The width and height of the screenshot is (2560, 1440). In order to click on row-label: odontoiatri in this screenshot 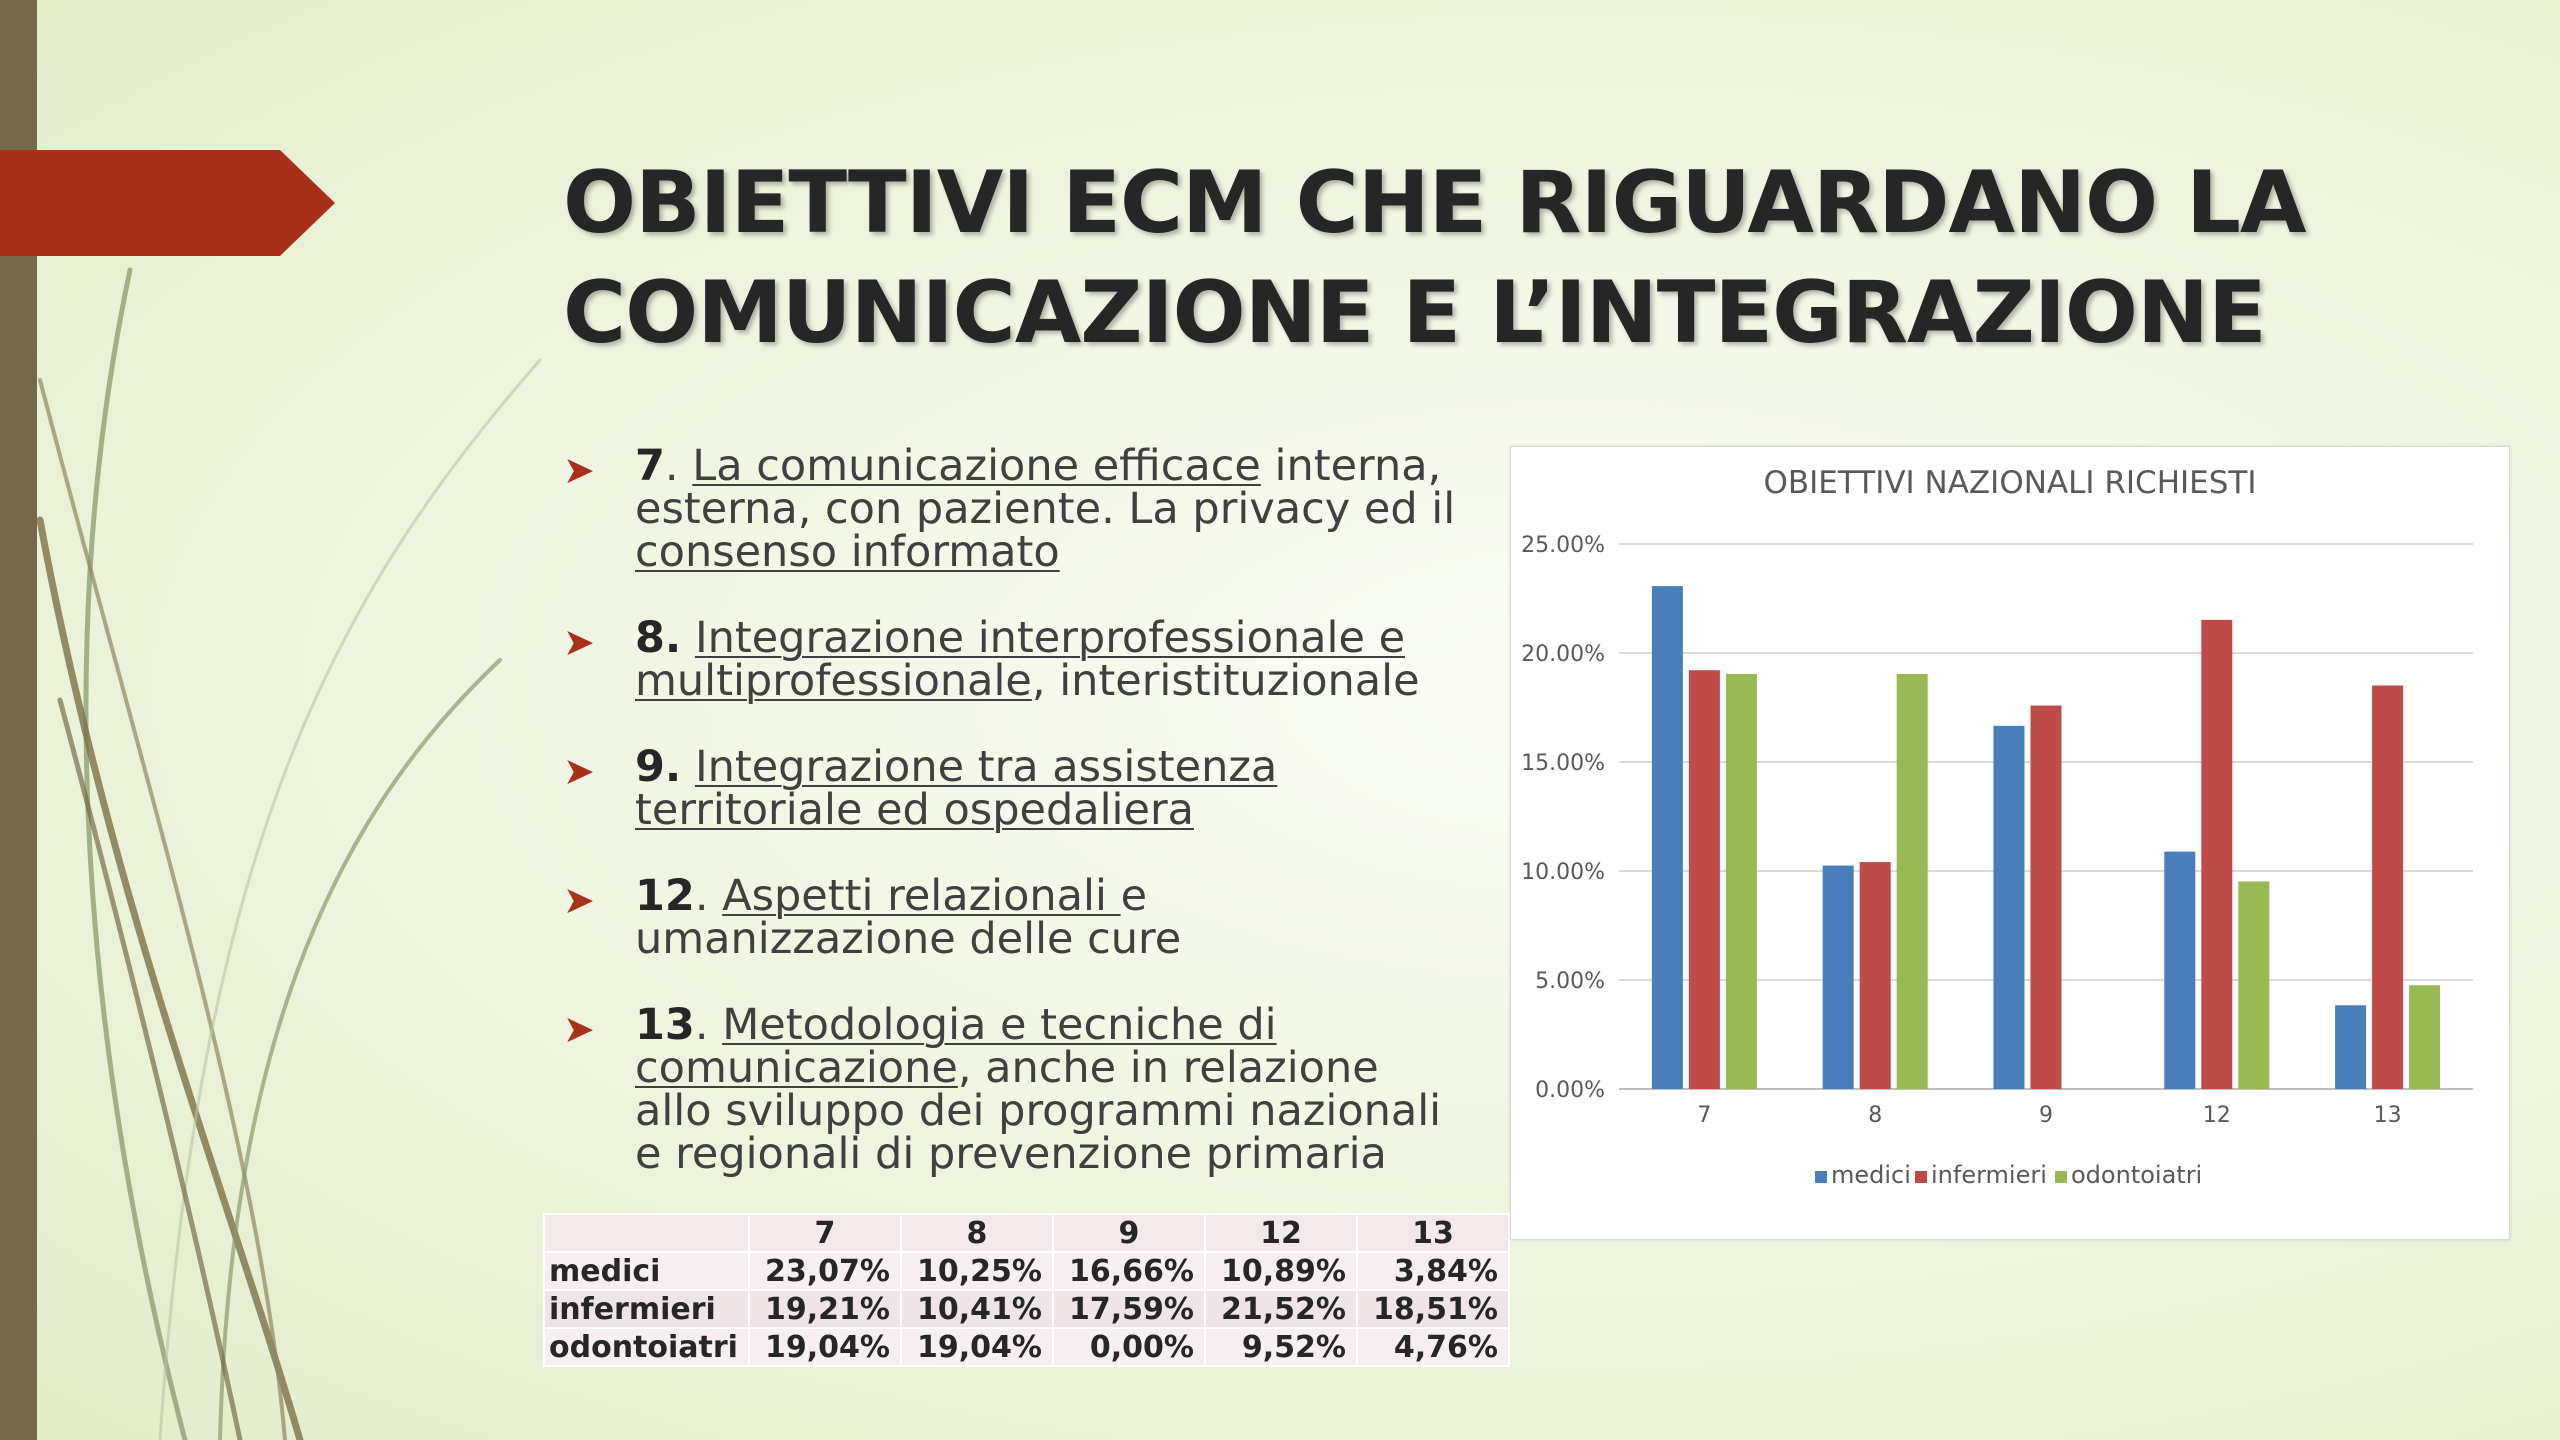, I will do `click(646, 1347)`.